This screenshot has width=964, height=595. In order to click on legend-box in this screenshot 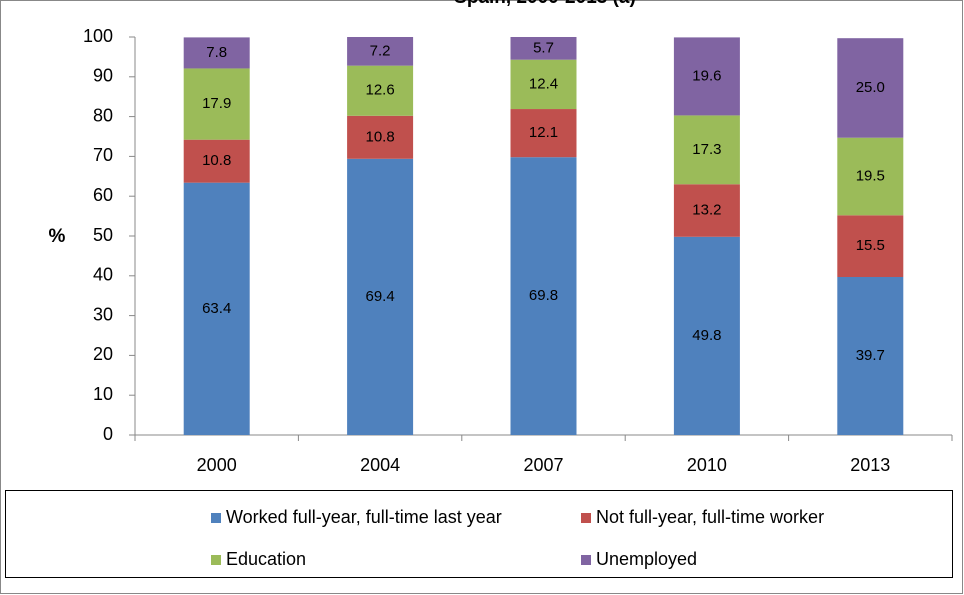, I will do `click(479, 534)`.